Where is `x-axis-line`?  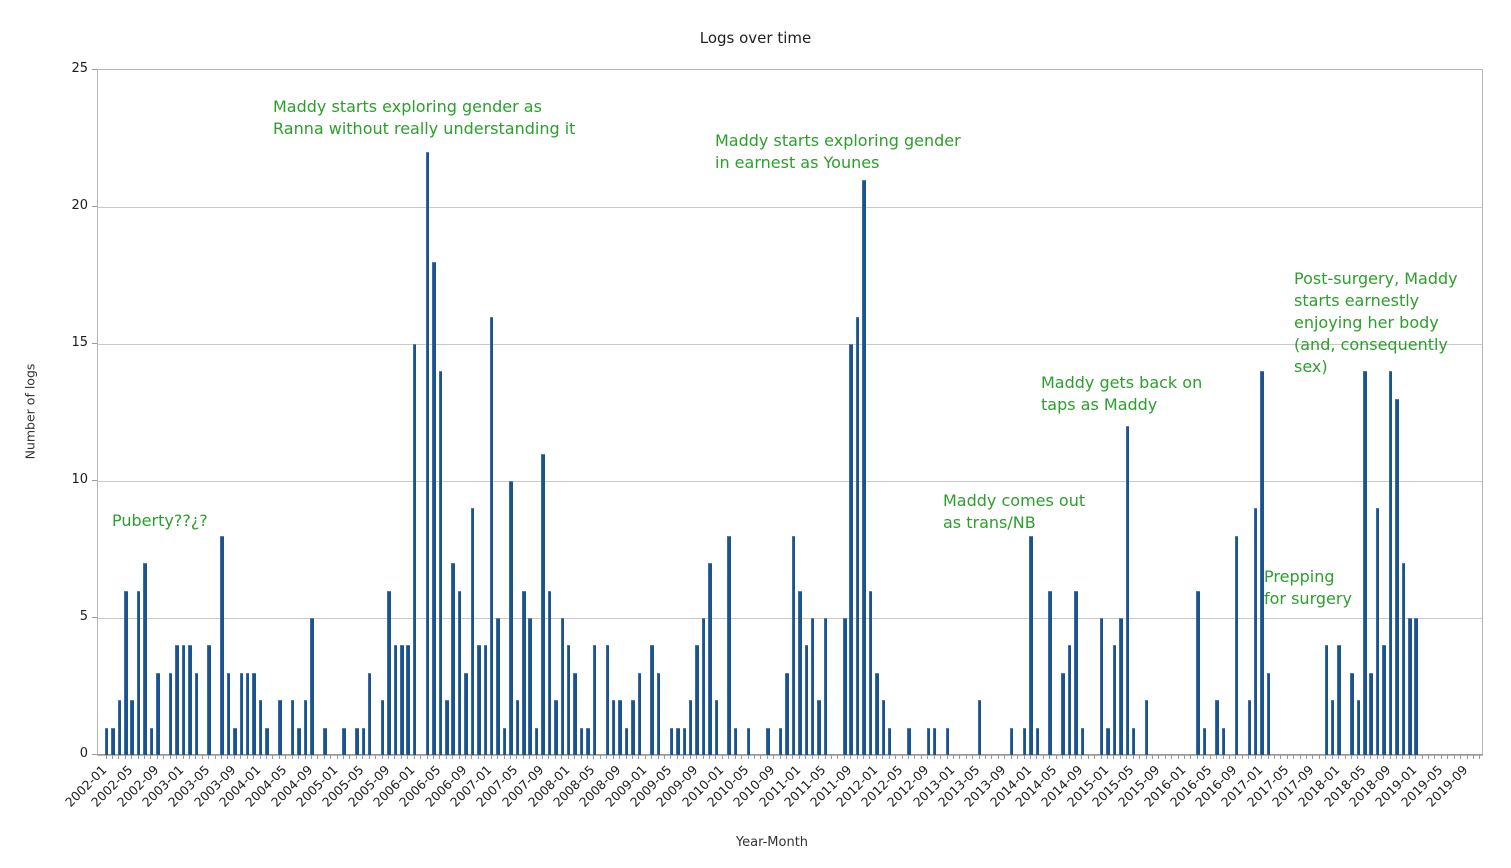 x-axis-line is located at coordinates (790, 754).